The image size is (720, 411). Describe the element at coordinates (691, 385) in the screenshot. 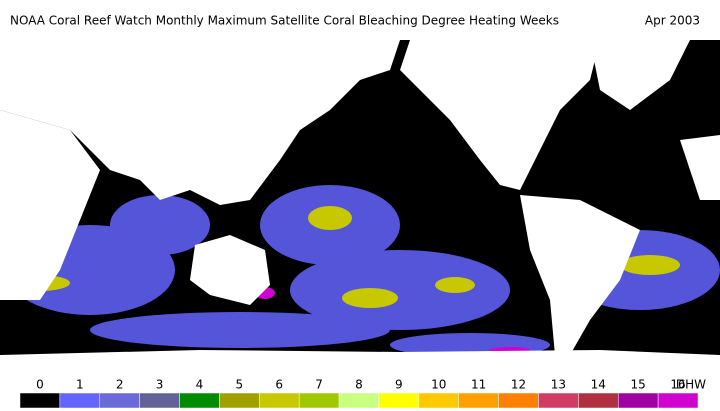

I see `legend-unit: DHW` at that location.